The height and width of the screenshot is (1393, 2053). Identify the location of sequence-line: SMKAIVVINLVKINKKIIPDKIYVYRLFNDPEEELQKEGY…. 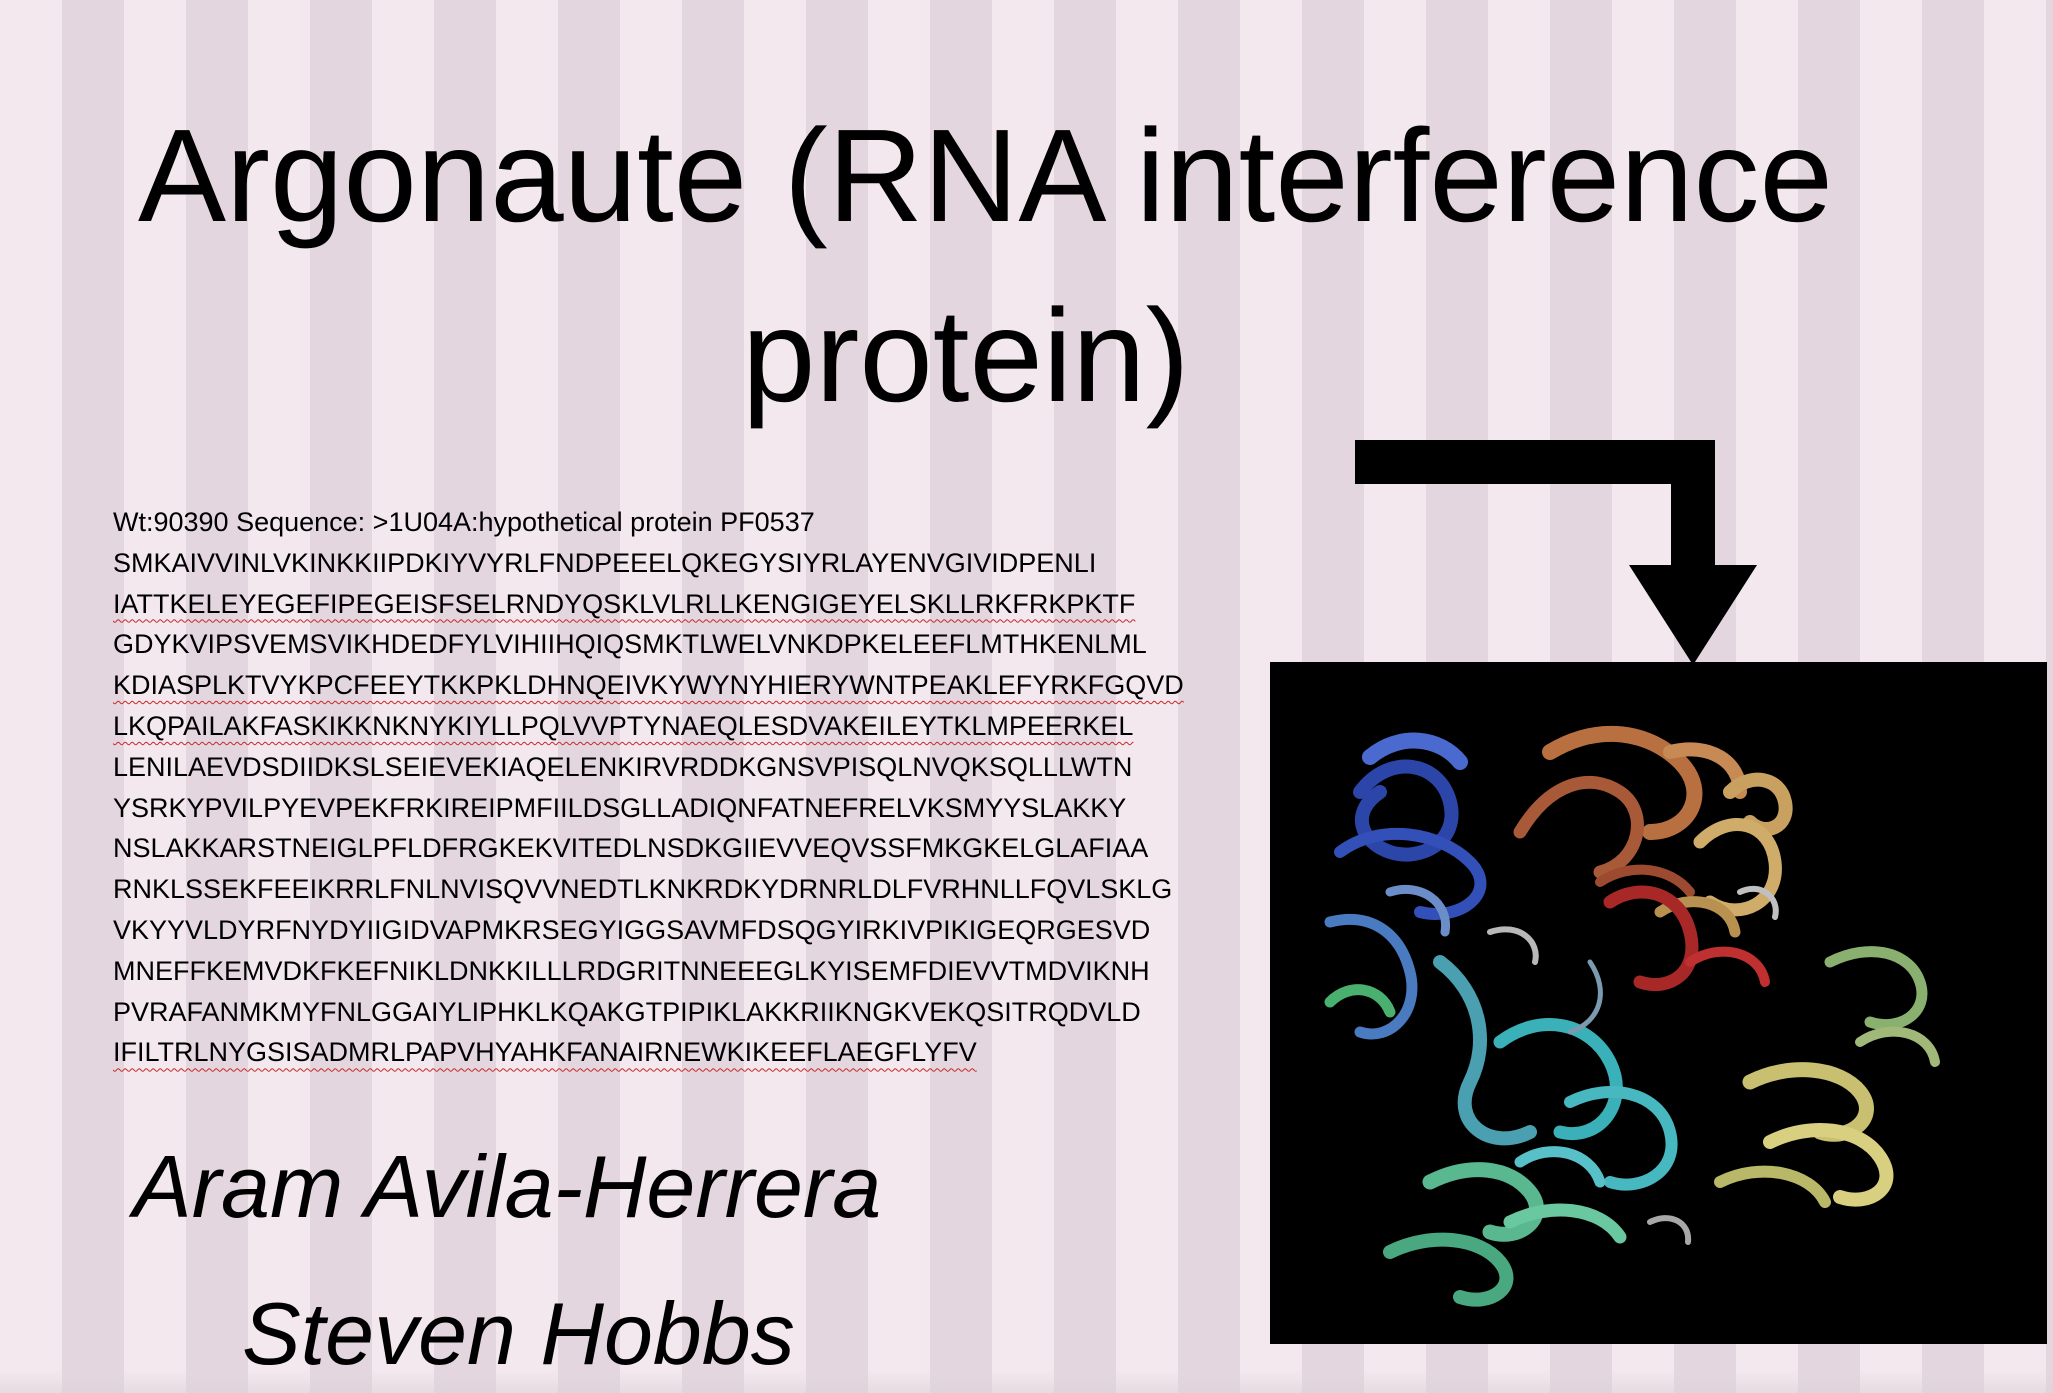
(605, 562).